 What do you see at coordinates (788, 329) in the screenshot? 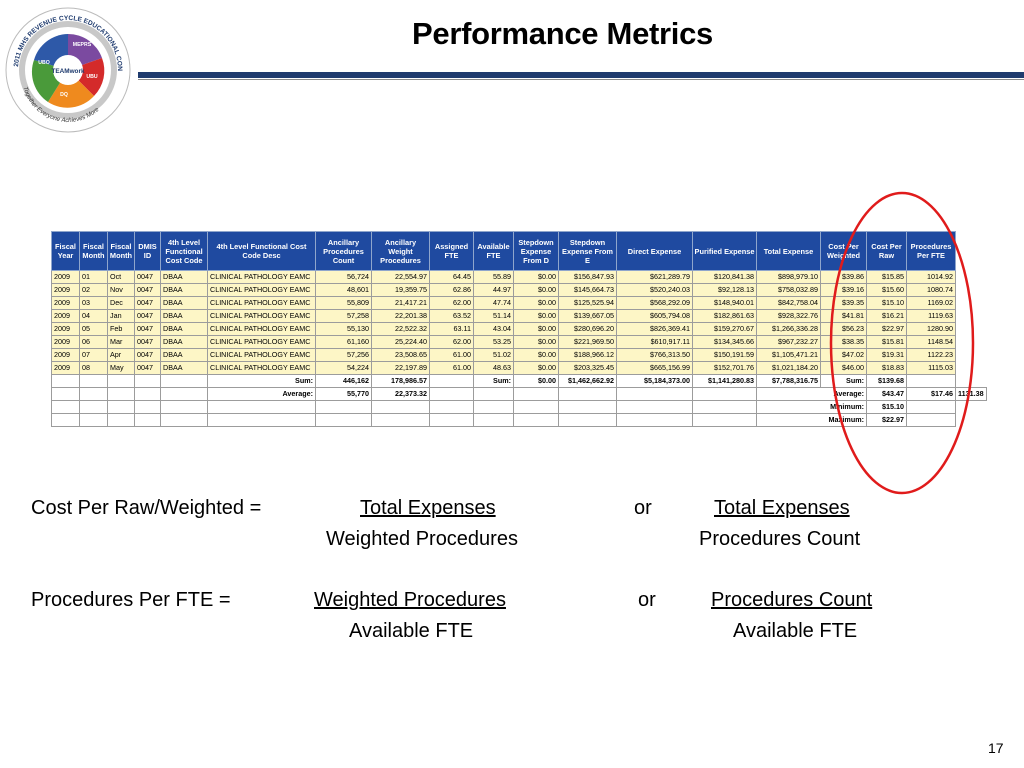
I see `table-cell: $1,266,336.28` at bounding box center [788, 329].